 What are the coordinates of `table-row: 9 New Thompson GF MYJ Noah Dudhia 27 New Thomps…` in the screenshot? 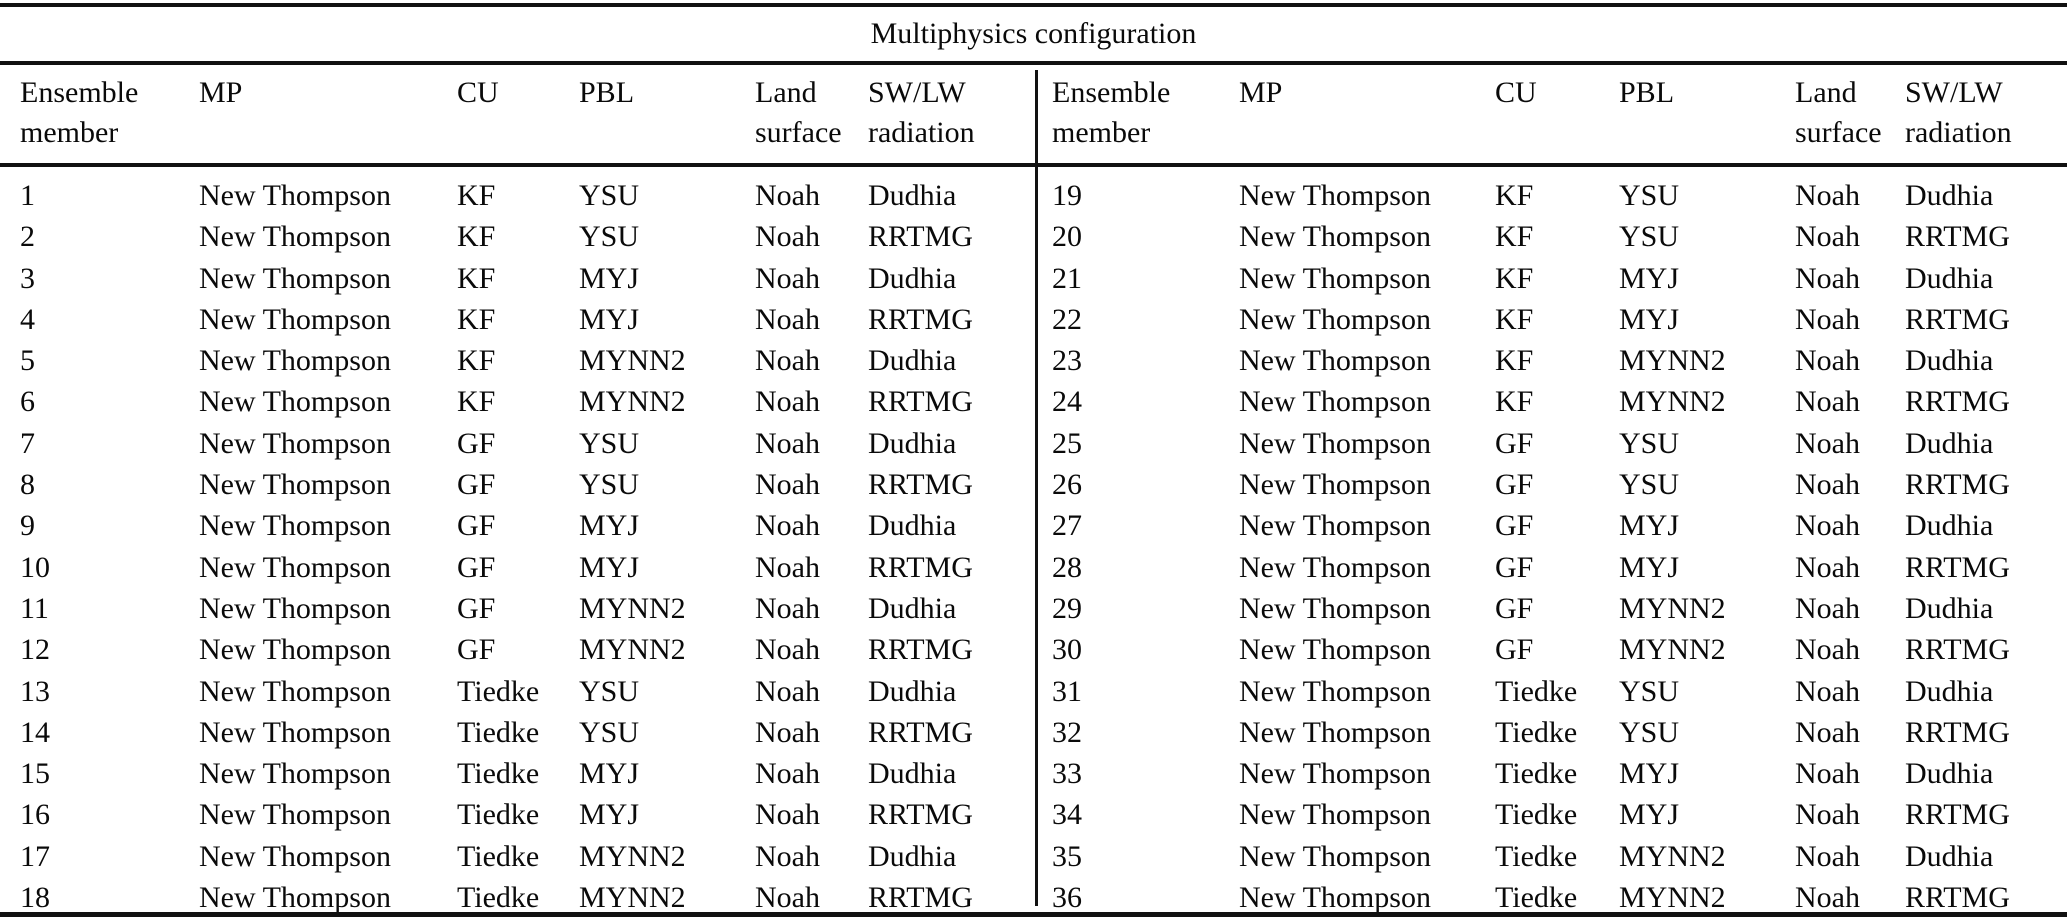 It's located at (1033, 525).